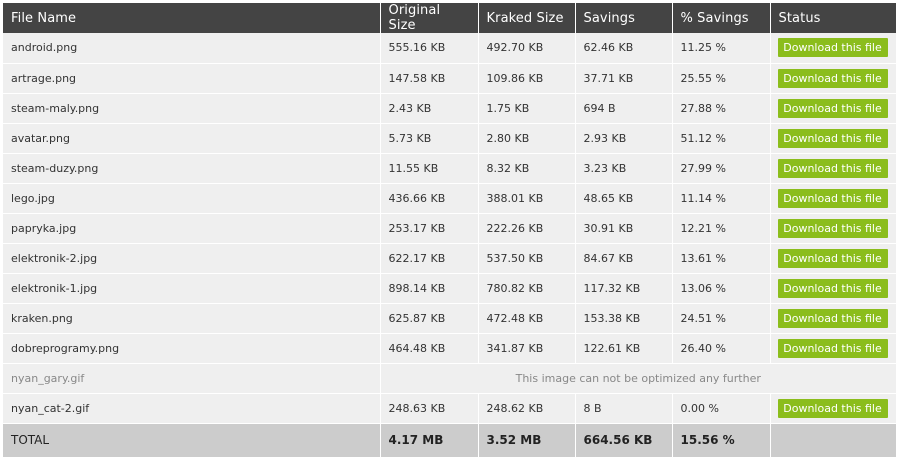  Describe the element at coordinates (624, 408) in the screenshot. I see `savings: 8 B` at that location.